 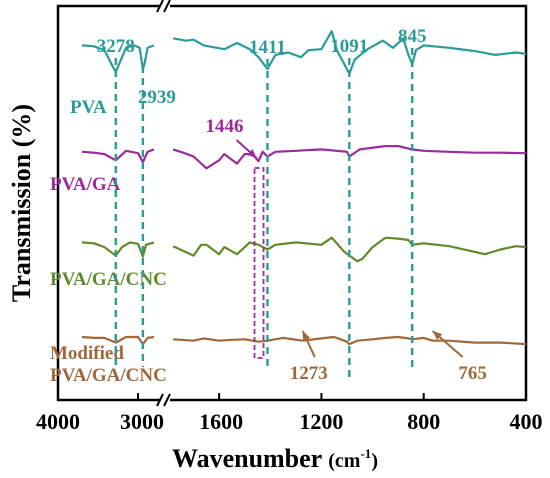 I want to click on series-line-modified-pva-ga-cnc-left, so click(x=118, y=340).